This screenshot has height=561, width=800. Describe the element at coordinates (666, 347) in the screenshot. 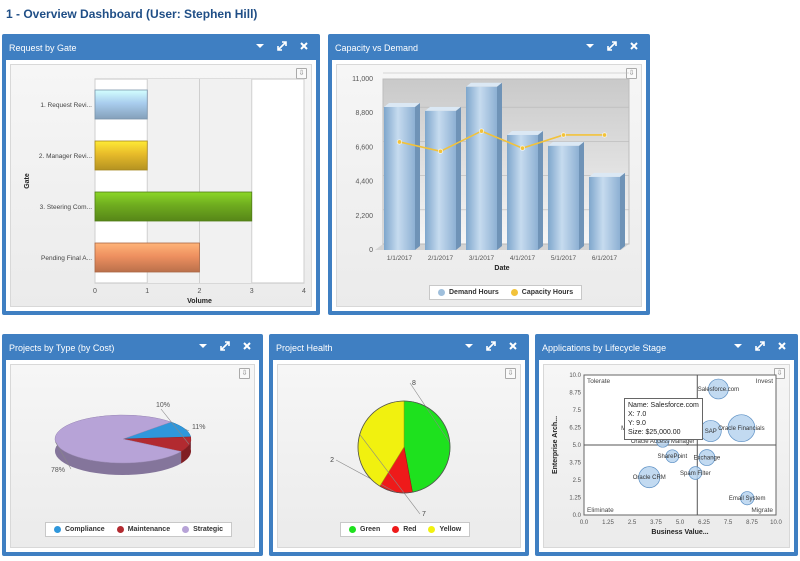

I see `widget-header: Applications by Lifecycle Stage` at that location.